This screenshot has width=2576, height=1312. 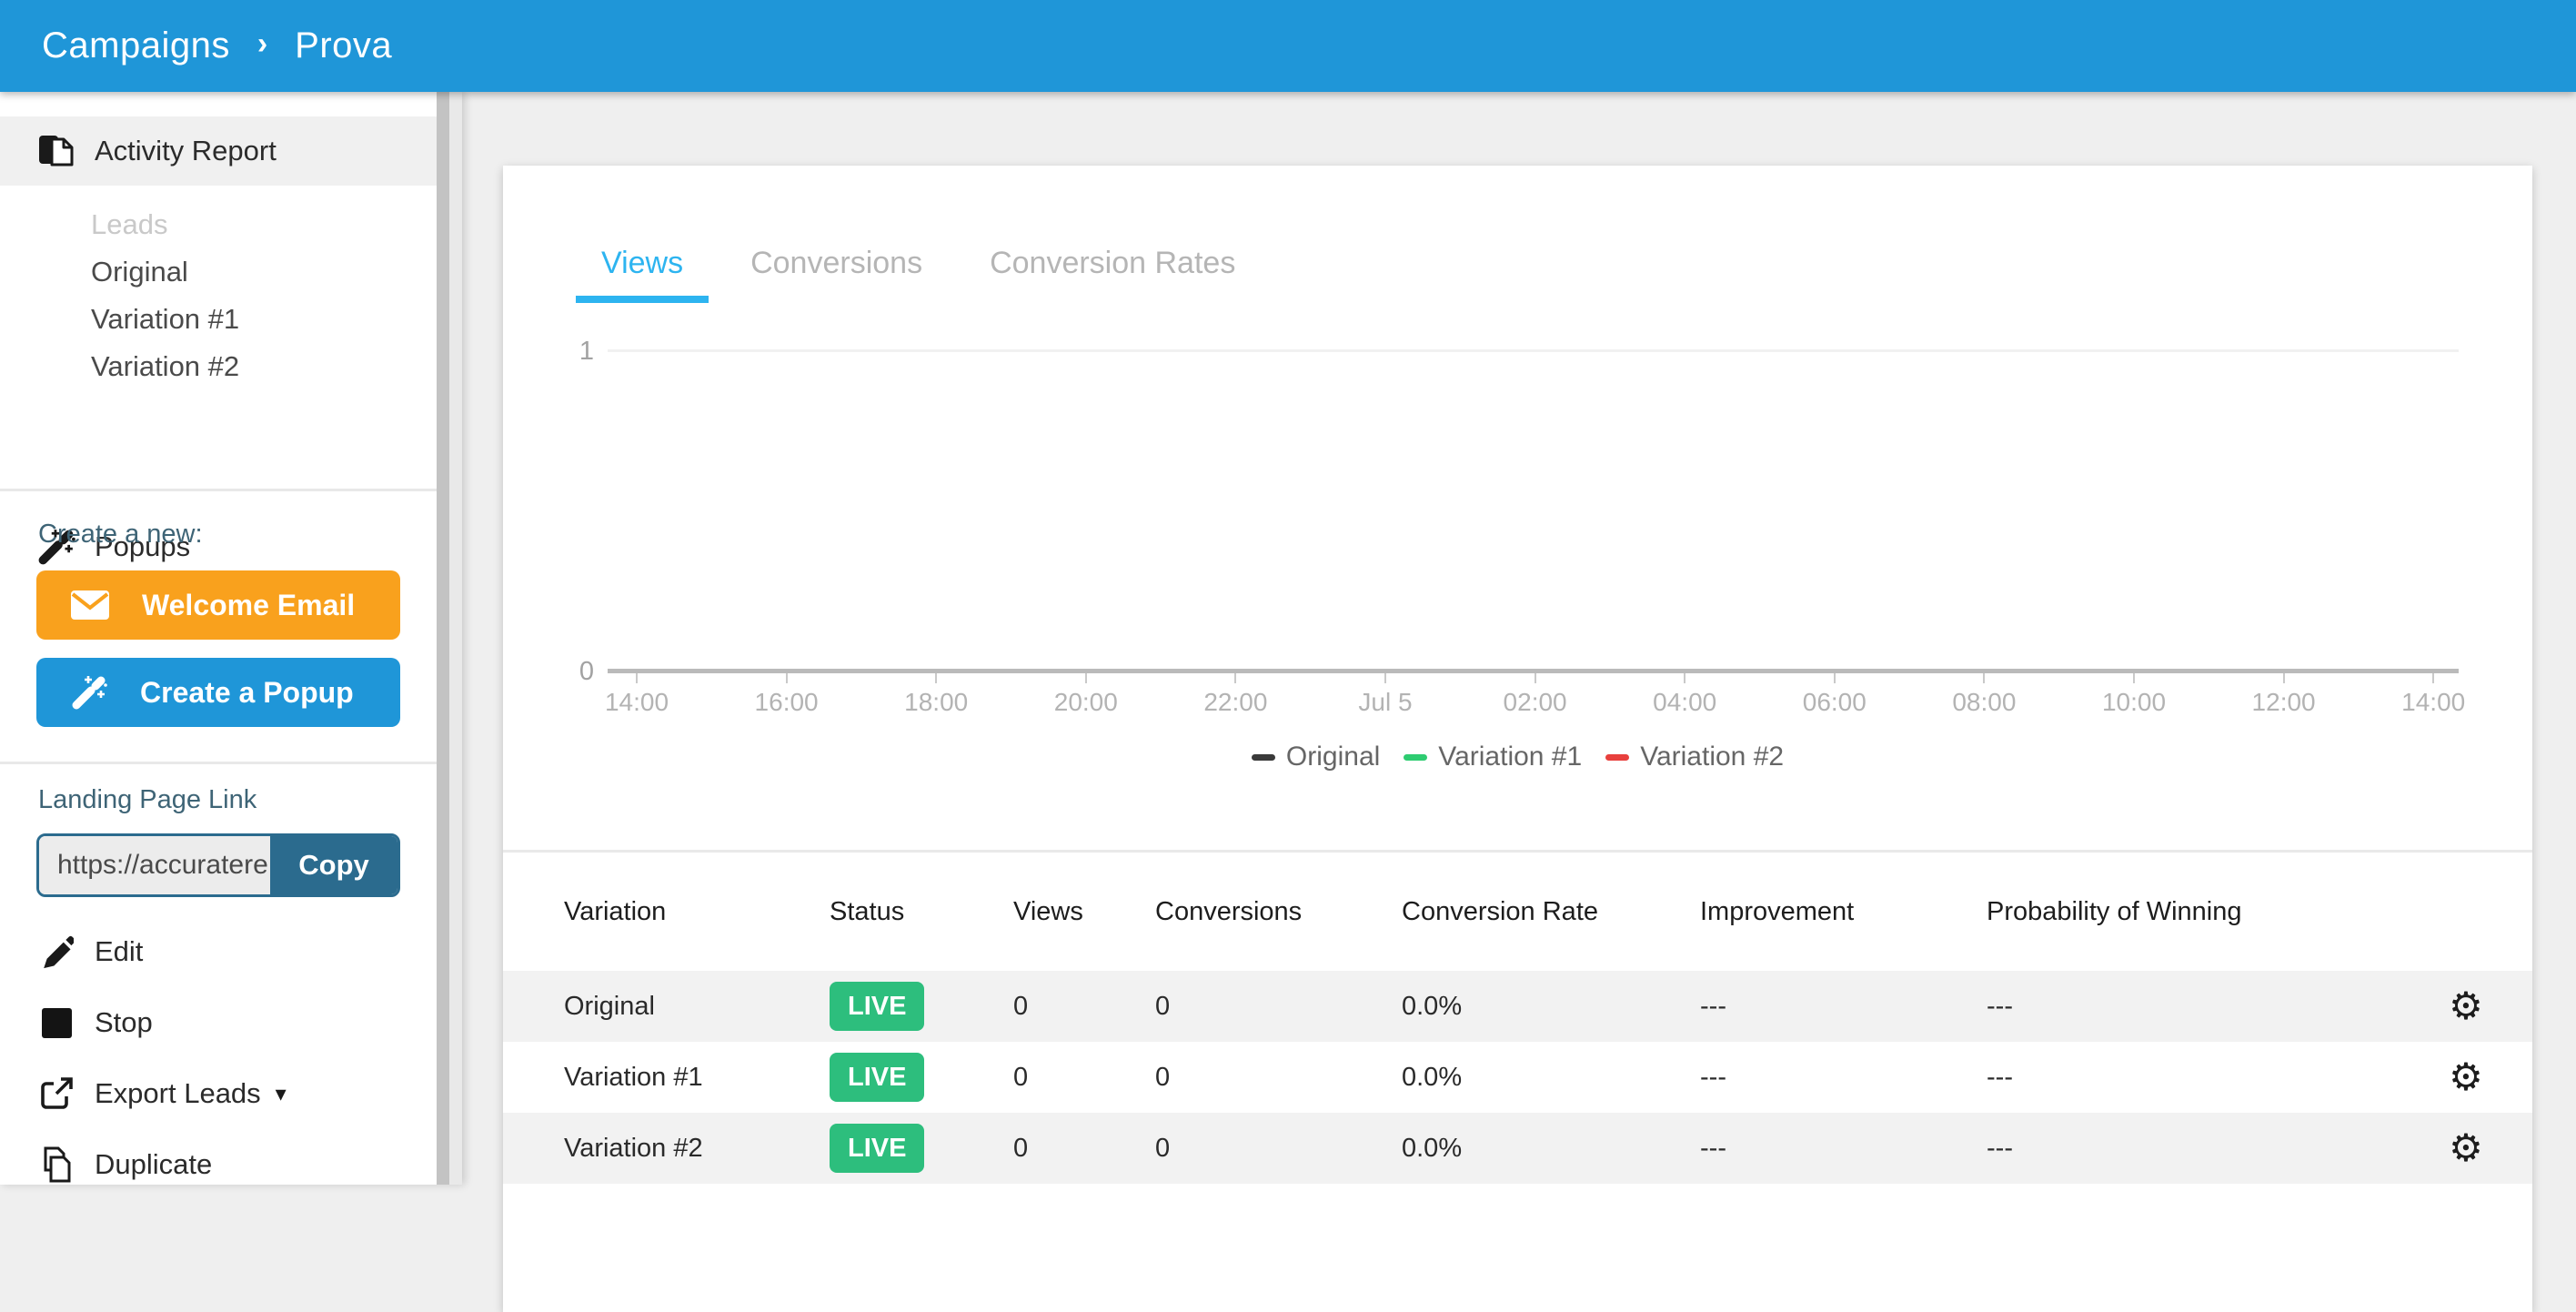 I want to click on sidebar-item-label: Popups, so click(x=143, y=546).